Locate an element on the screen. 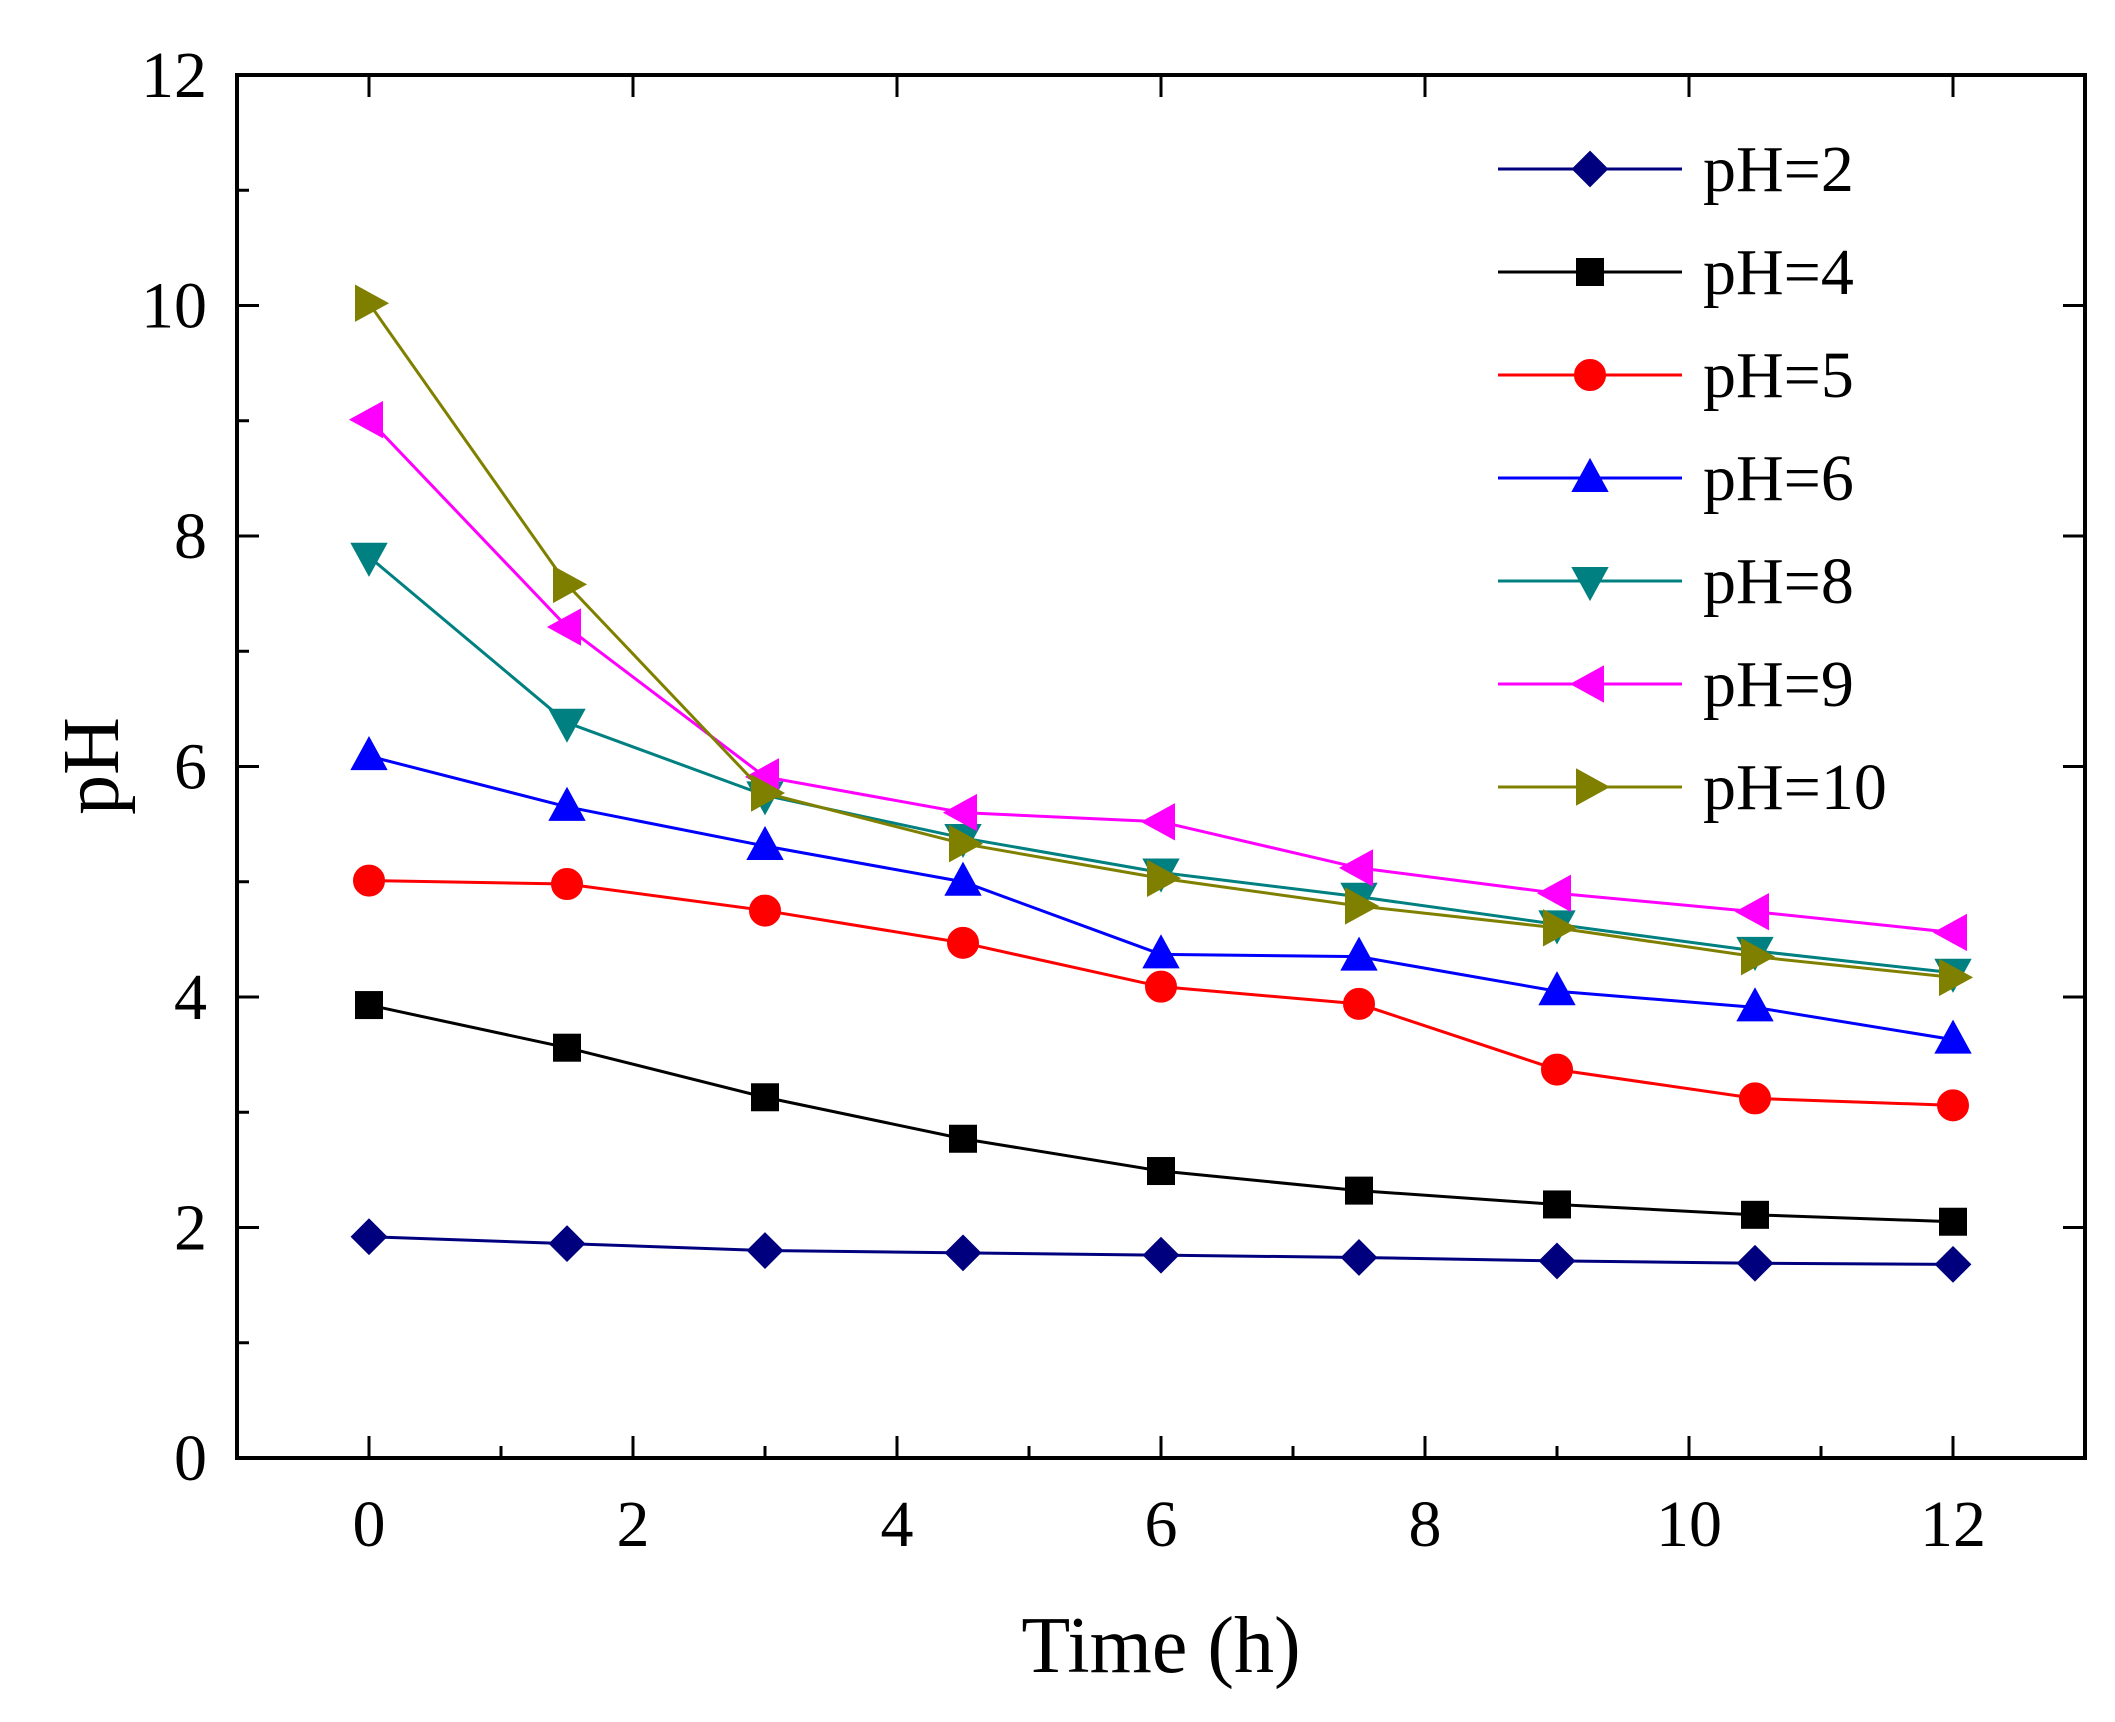  legend-label: pH=5 is located at coordinates (1778, 375).